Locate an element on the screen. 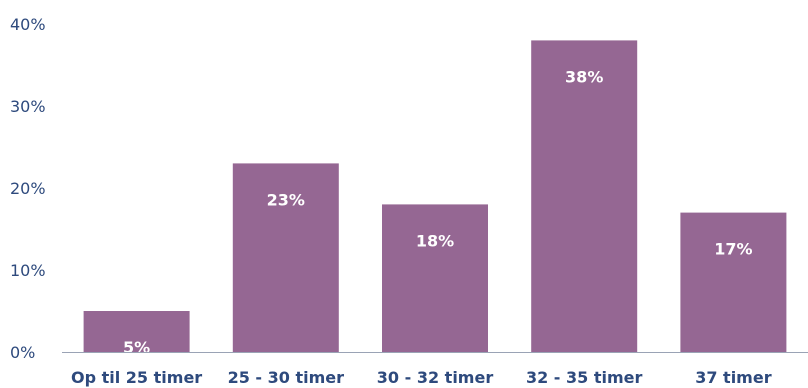 This screenshot has height=388, width=808. x-category-label: 37 timer is located at coordinates (733, 377).